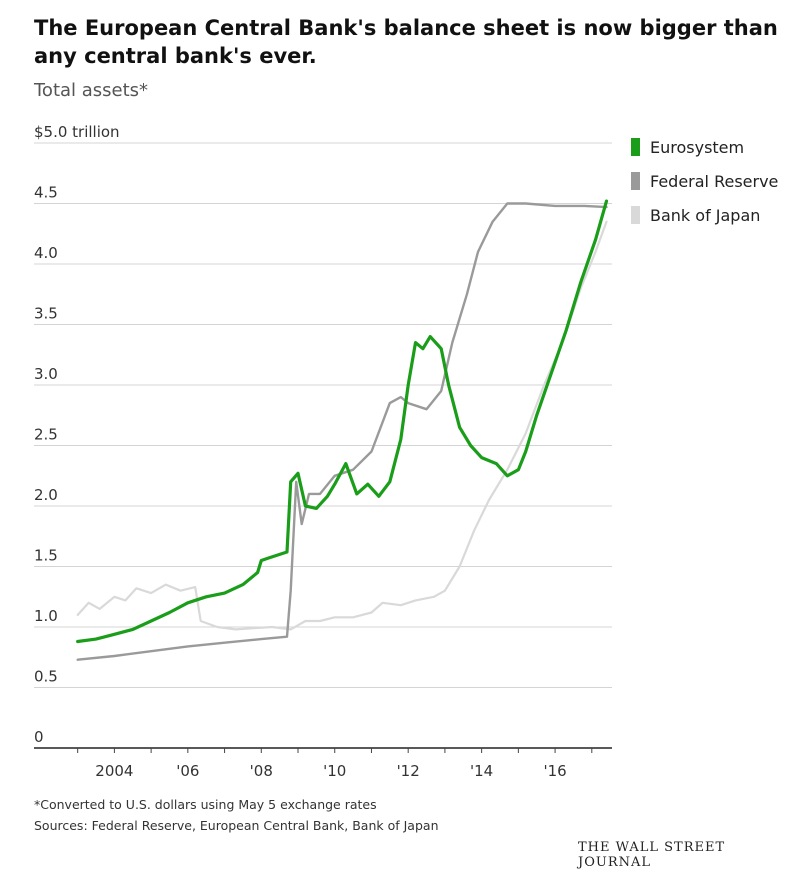  I want to click on y-tick-label-6: 3.0, so click(46, 374).